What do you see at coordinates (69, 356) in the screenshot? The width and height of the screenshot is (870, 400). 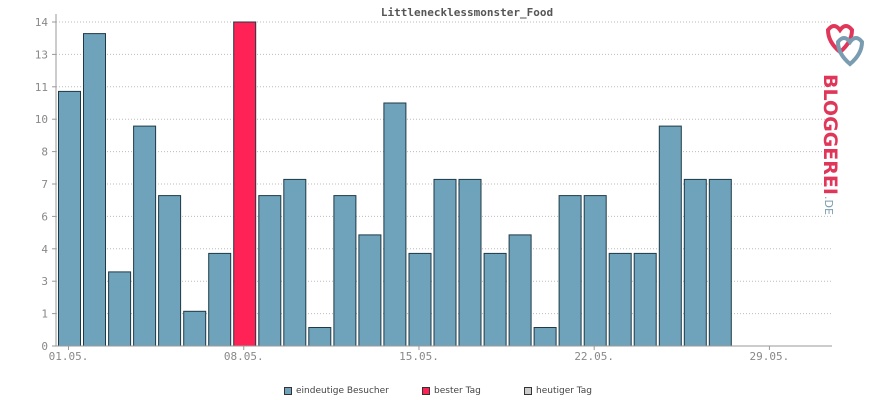 I see `x-tick-label: 01.05.` at bounding box center [69, 356].